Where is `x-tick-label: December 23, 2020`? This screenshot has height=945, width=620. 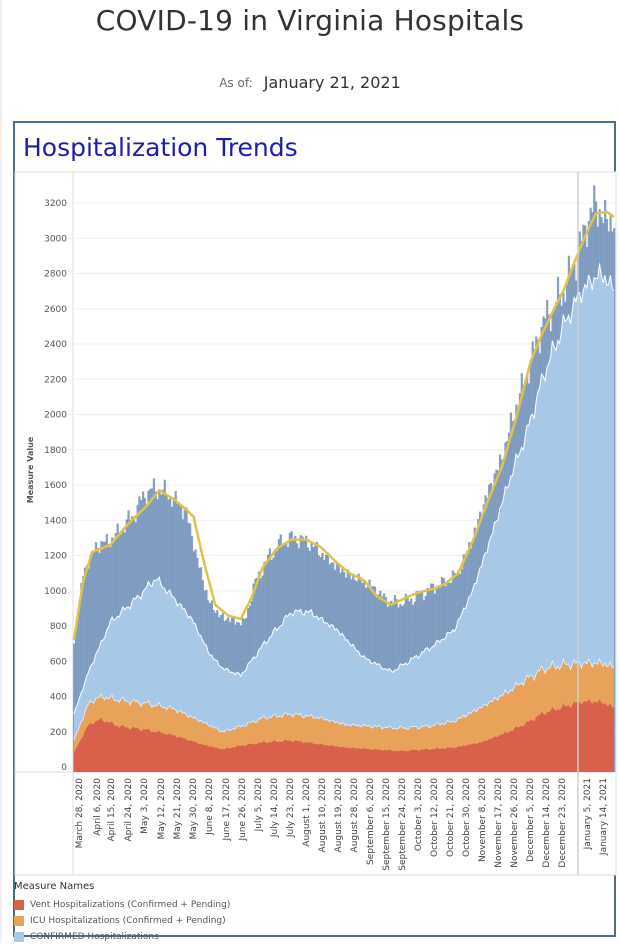
x-tick-label: December 23, 2020 is located at coordinates (563, 823).